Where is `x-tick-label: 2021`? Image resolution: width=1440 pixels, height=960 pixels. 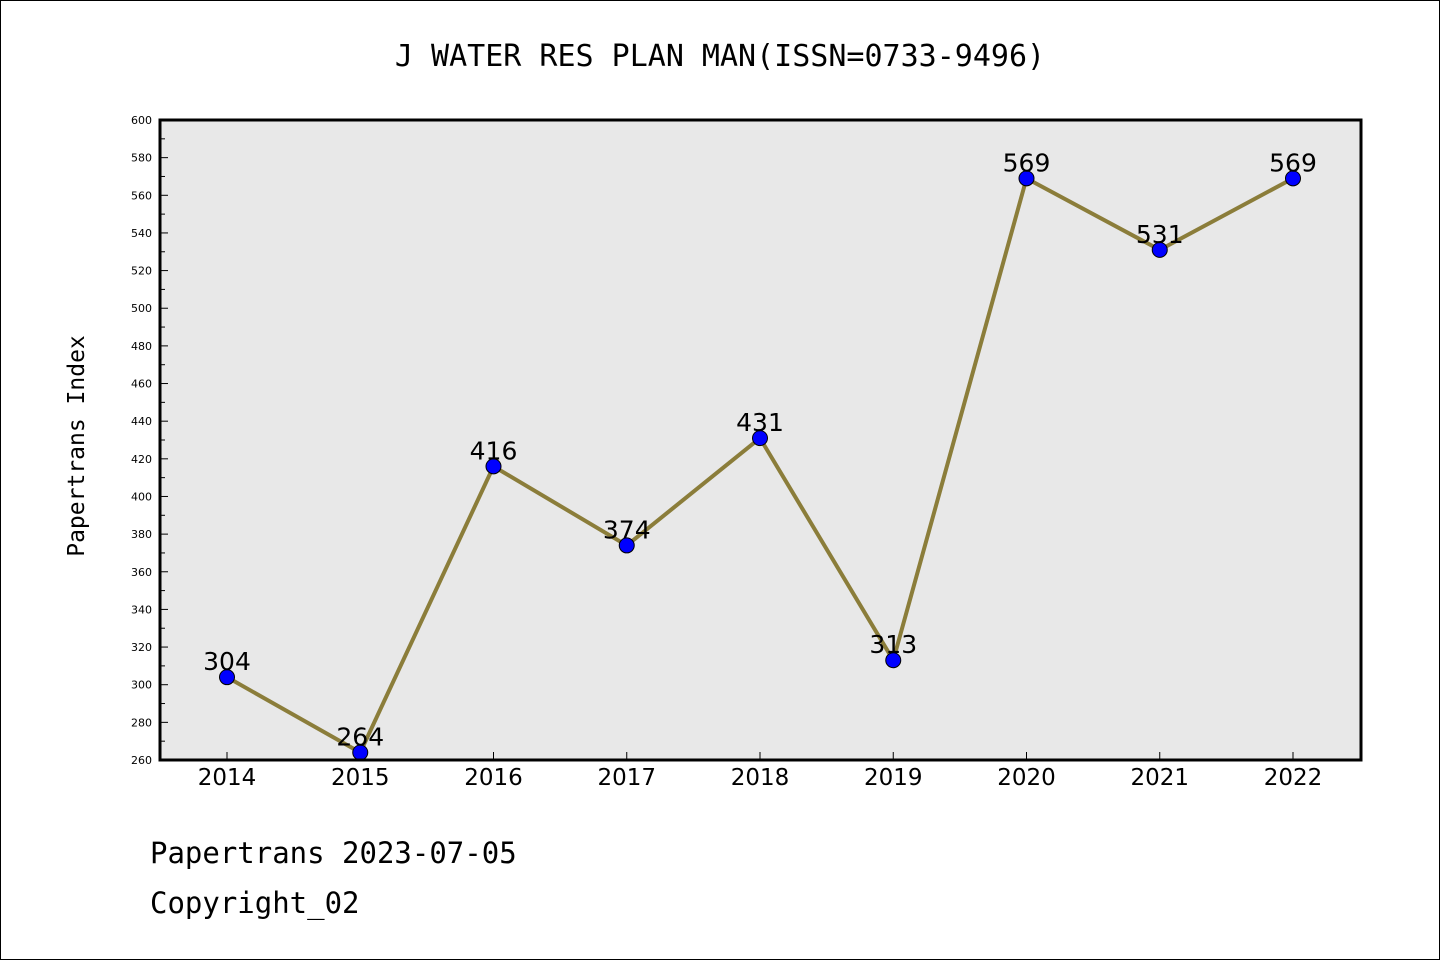
x-tick-label: 2021 is located at coordinates (1159, 778).